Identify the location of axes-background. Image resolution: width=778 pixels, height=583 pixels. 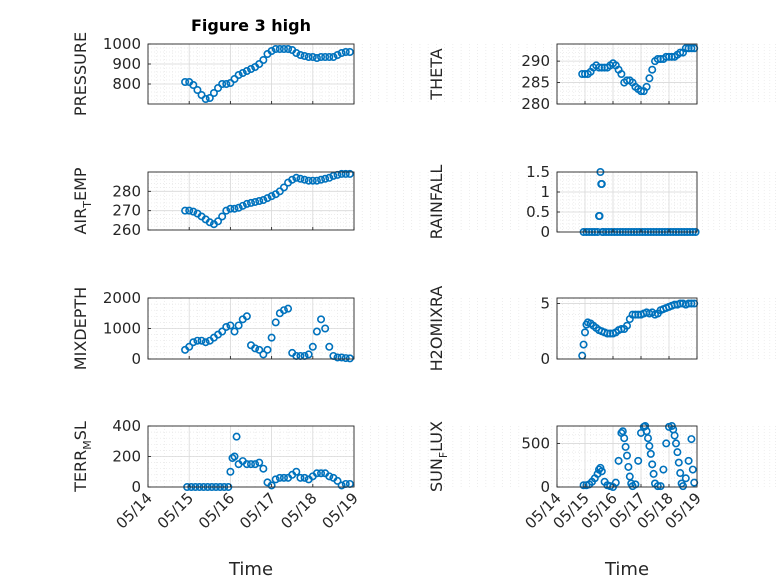
(251, 74).